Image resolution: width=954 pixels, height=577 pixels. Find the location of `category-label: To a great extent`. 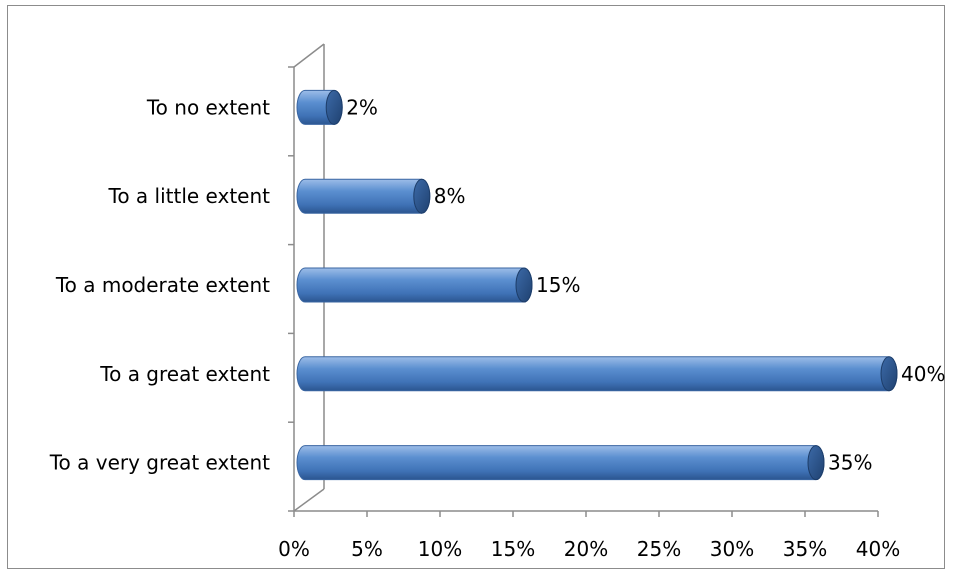

category-label: To a great extent is located at coordinates (184, 374).